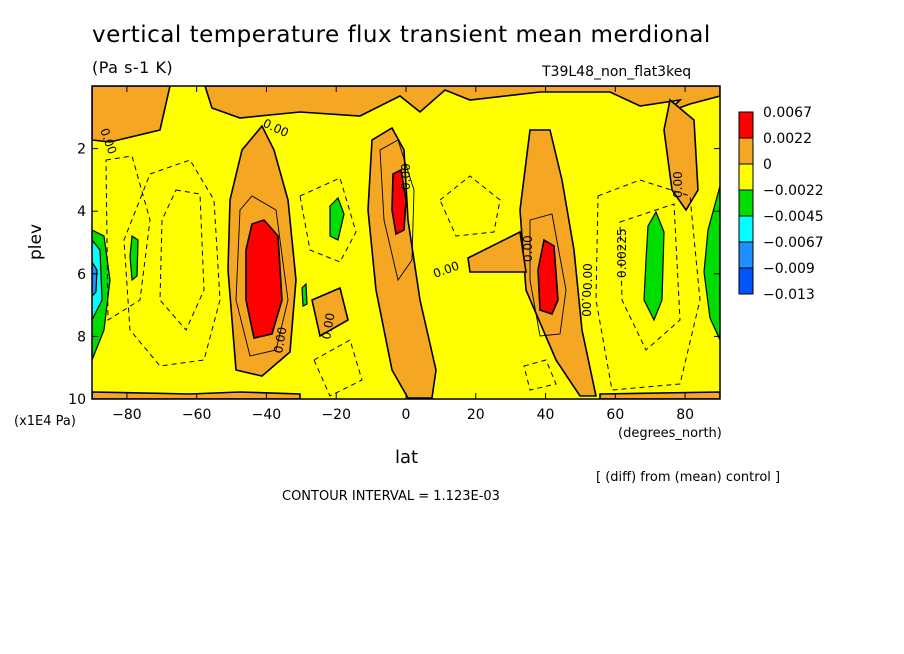  I want to click on orange-equatorial, so click(402, 262).